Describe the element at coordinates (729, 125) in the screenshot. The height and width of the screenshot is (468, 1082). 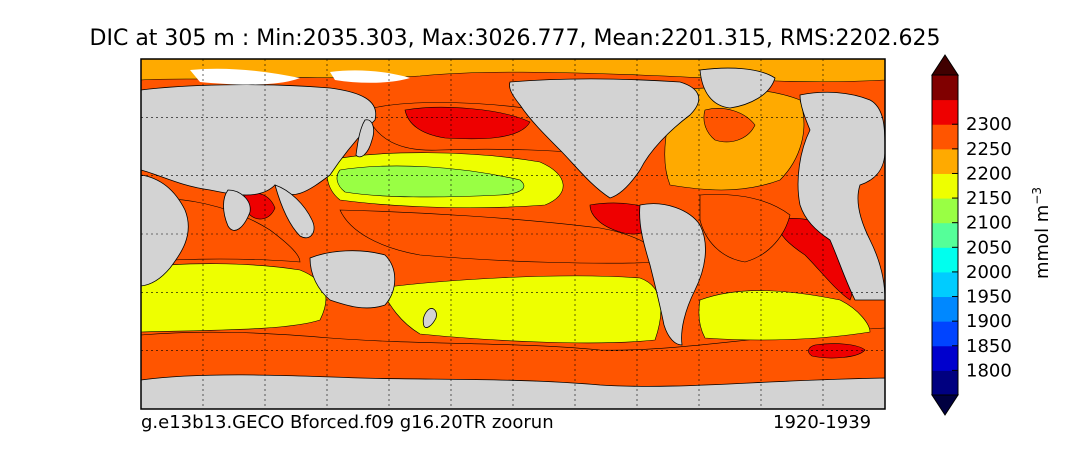
I see `region-labrador-sea` at that location.